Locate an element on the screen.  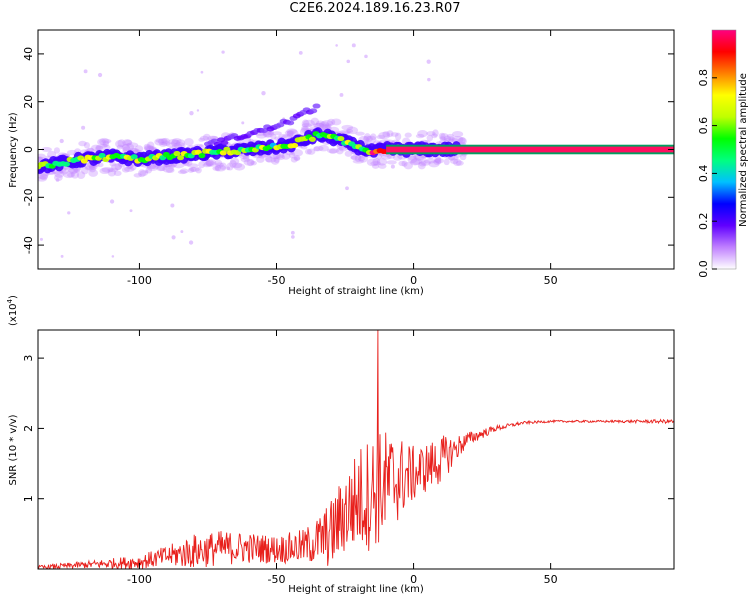
colorbar-tick-label: 0.2 is located at coordinates (703, 221).